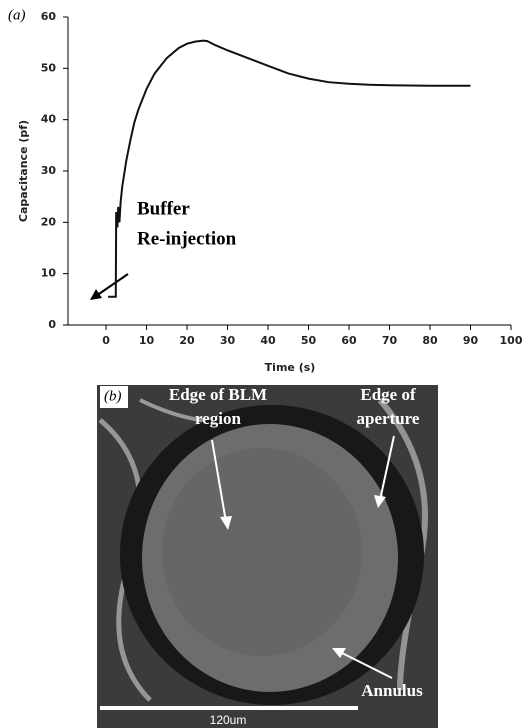 The image size is (523, 728). What do you see at coordinates (228, 340) in the screenshot?
I see `x-tick-label: 30` at bounding box center [228, 340].